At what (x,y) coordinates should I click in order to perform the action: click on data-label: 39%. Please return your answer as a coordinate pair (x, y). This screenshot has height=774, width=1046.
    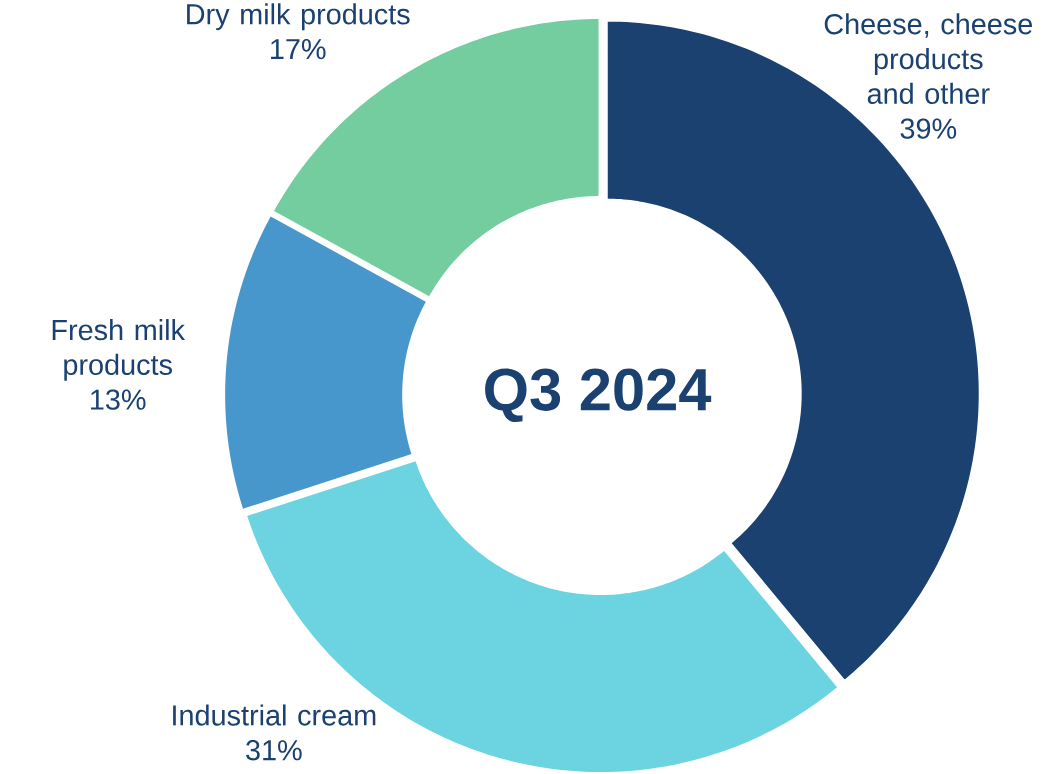
    Looking at the image, I should click on (928, 128).